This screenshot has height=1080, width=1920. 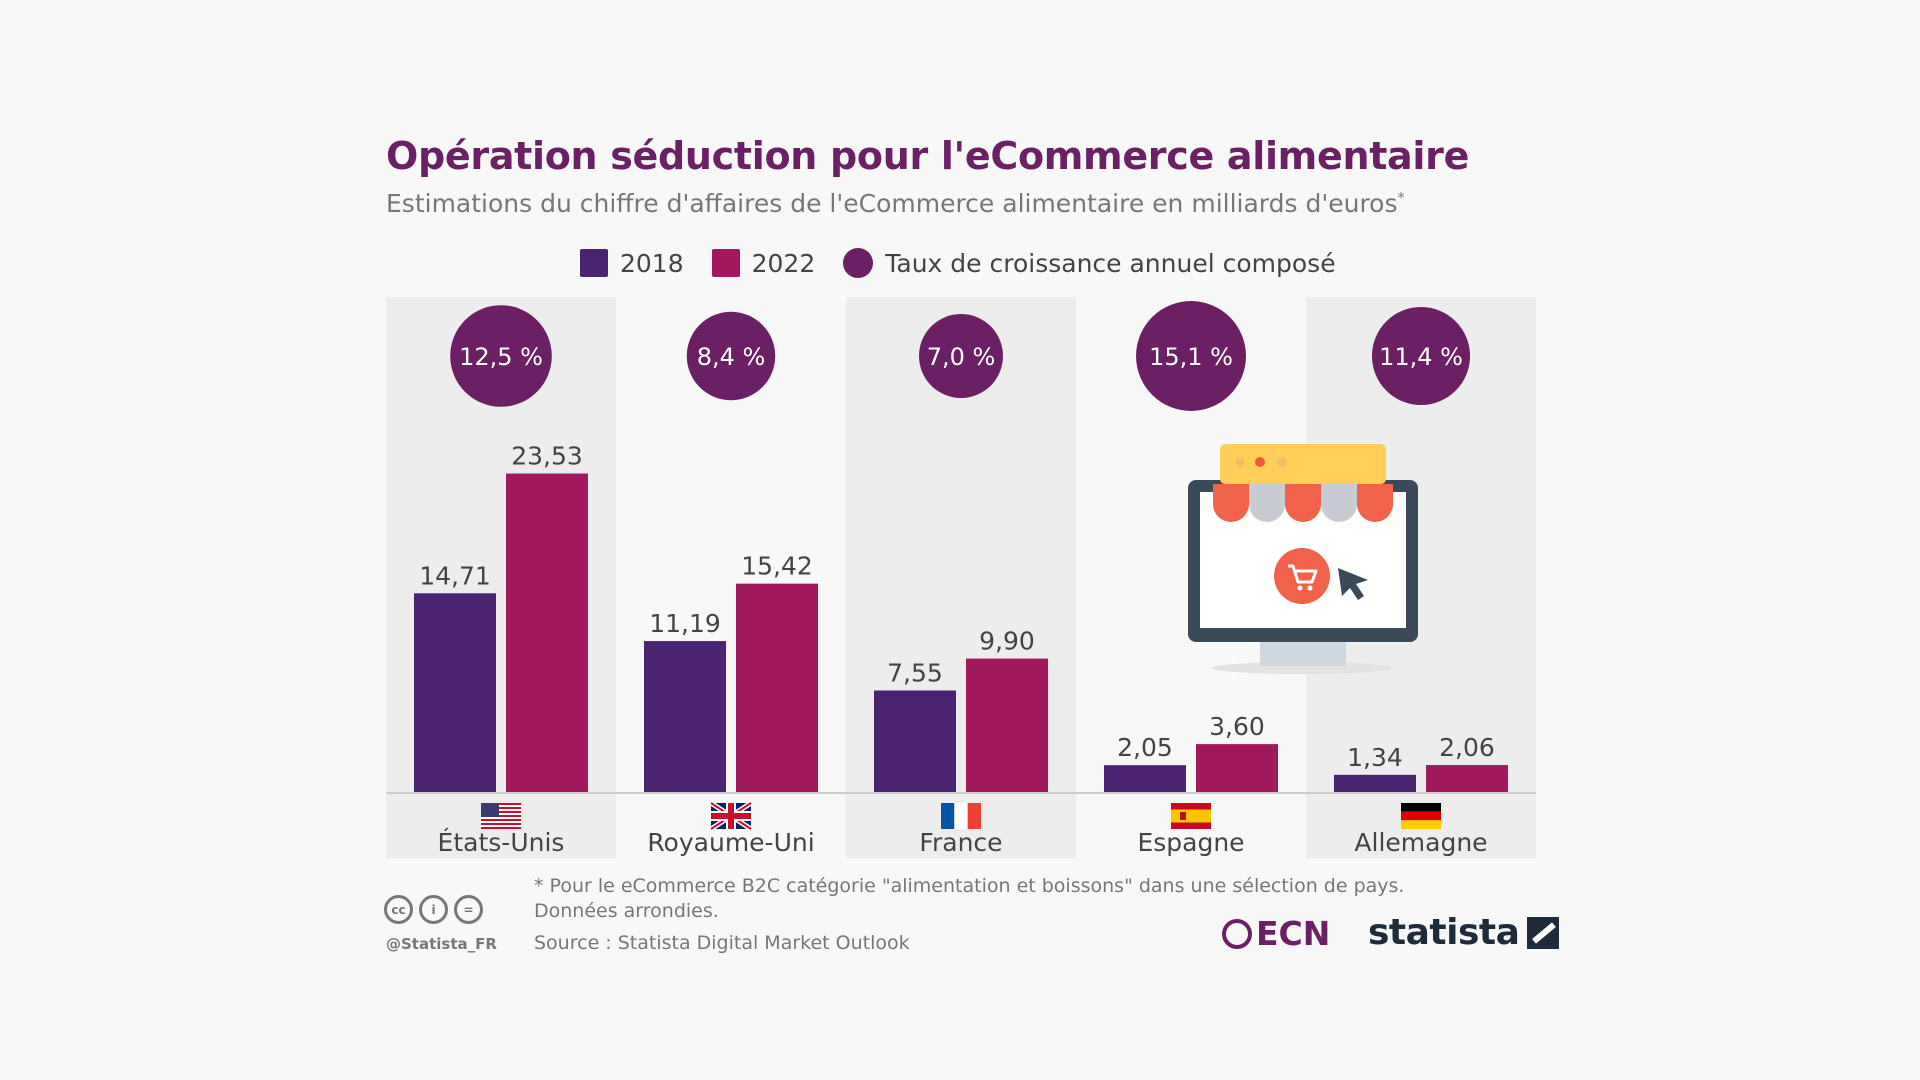 I want to click on france-flag-white, so click(x=961, y=816).